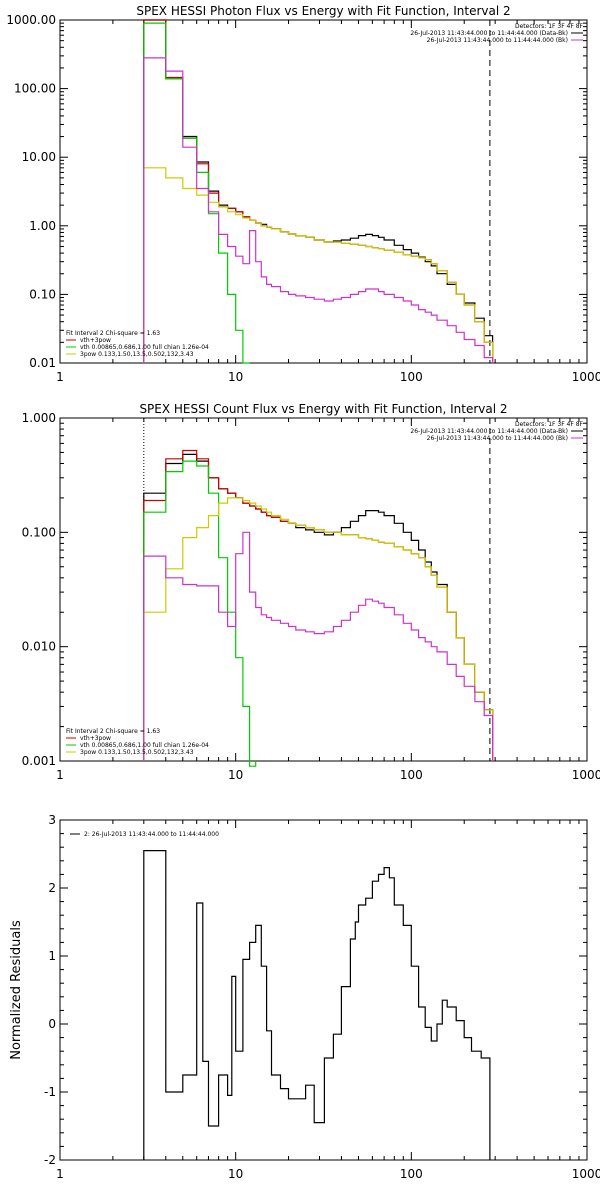 This screenshot has width=600, height=1200. Describe the element at coordinates (39, 418) in the screenshot. I see `y-tick-label: 1.000` at that location.